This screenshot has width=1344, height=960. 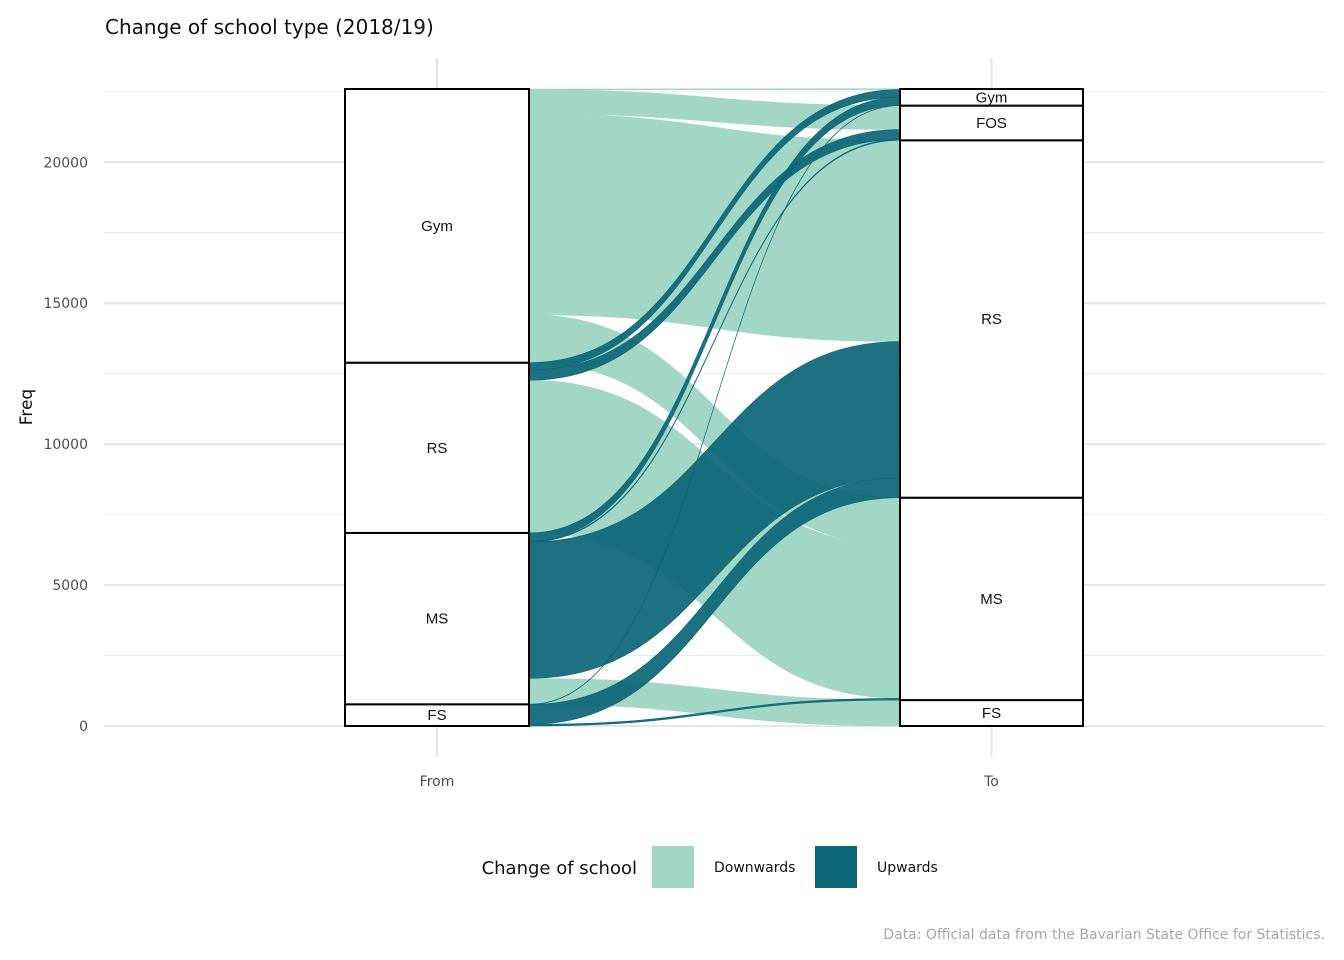 I want to click on legend-swatch-downwards, so click(x=673, y=867).